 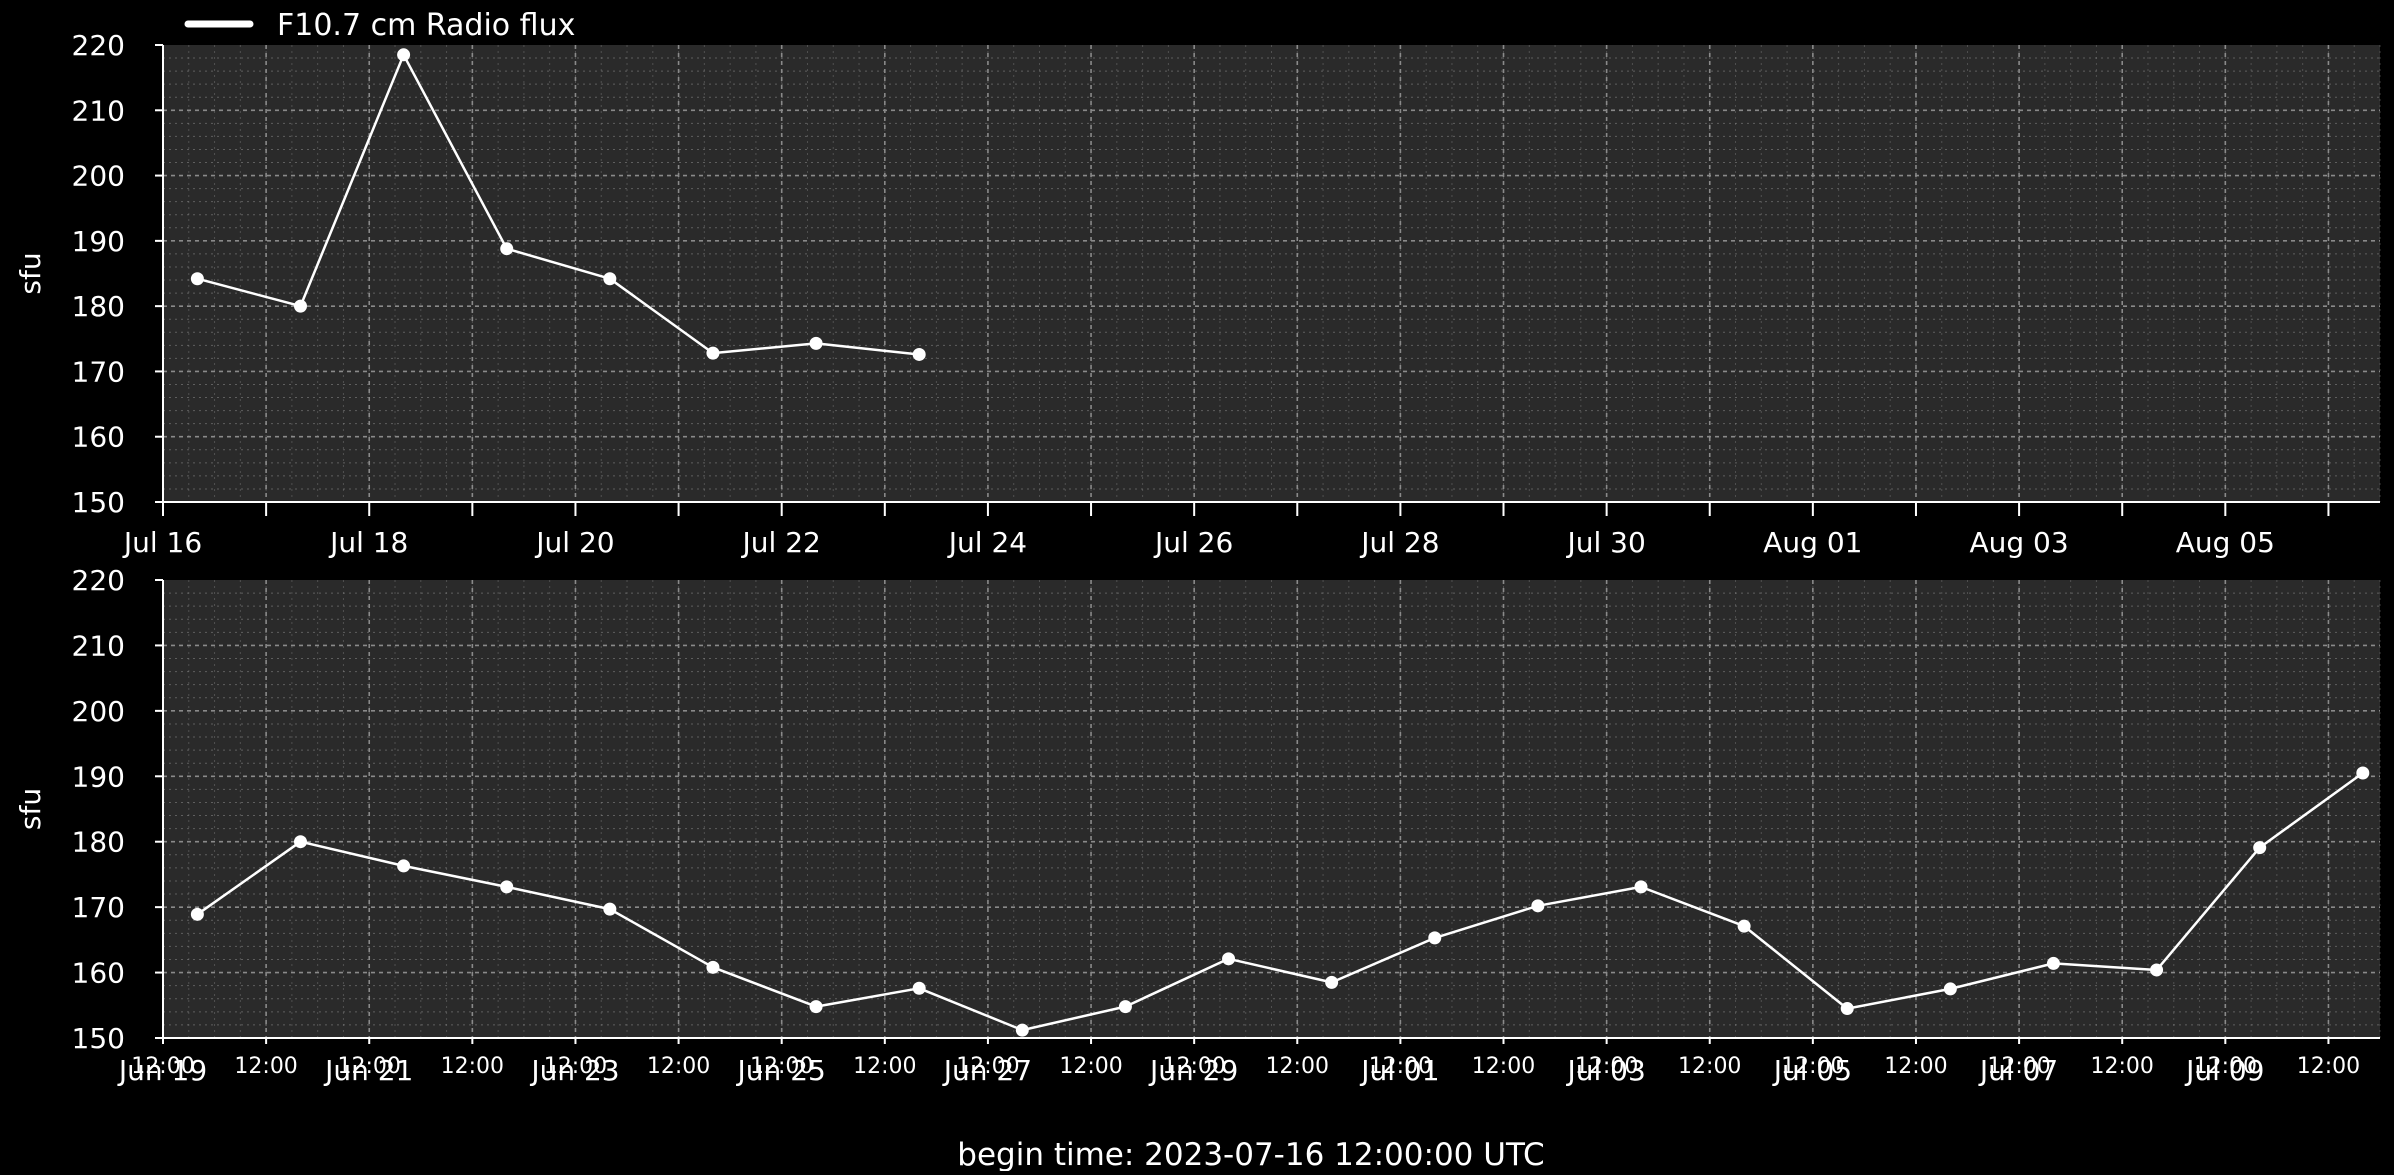 I want to click on x-tick-label: Jul 30, so click(x=1605, y=542).